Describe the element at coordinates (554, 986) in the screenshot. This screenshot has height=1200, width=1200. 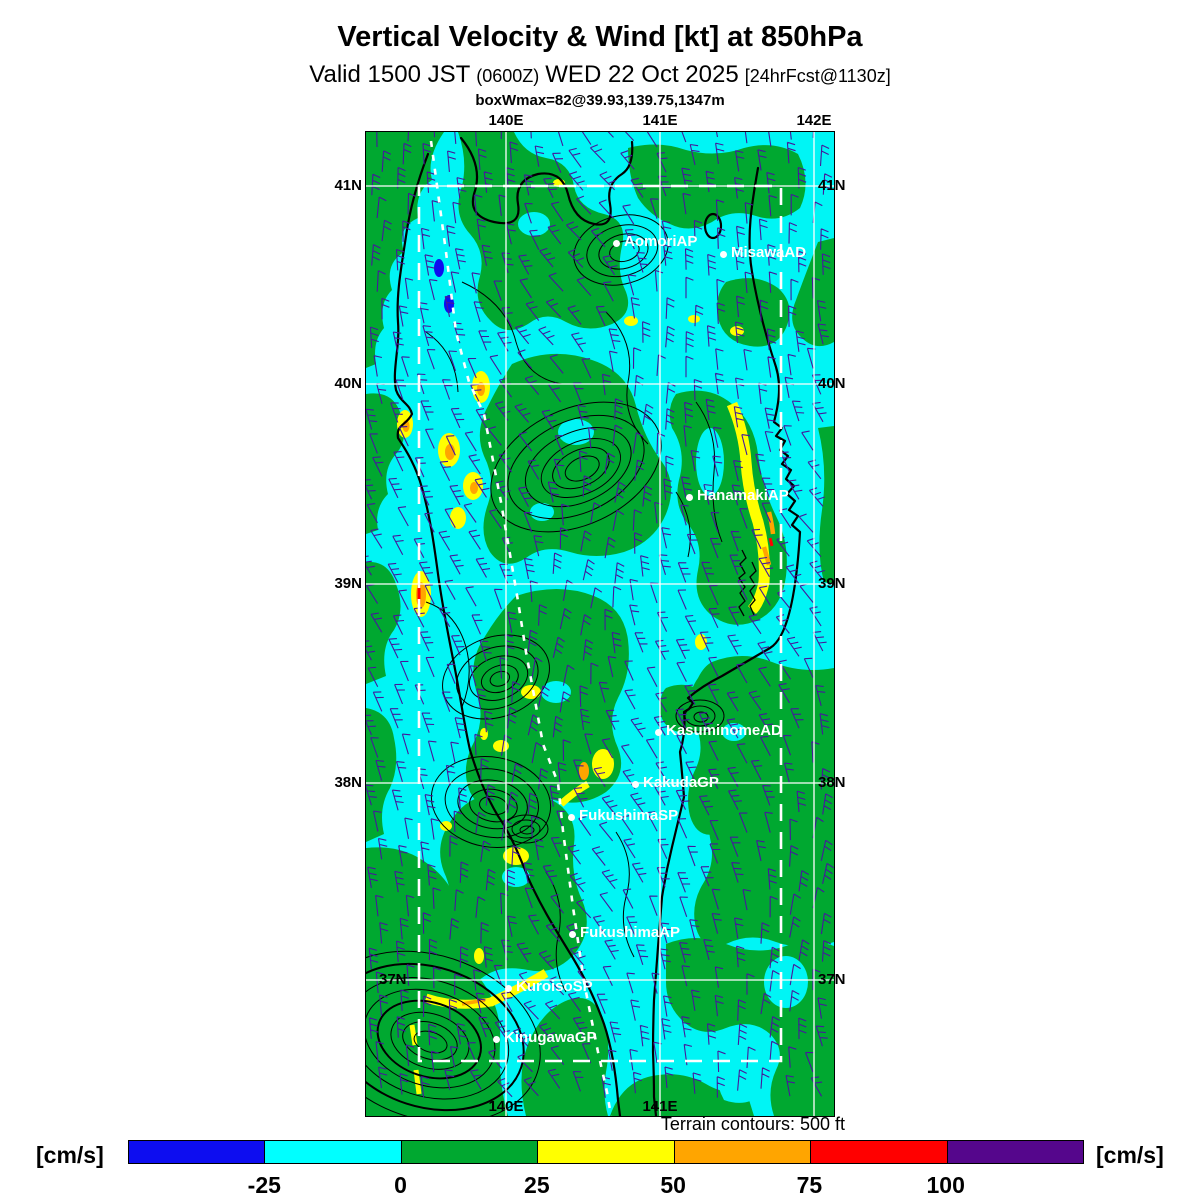
I see `station-label: KuroisoSP` at that location.